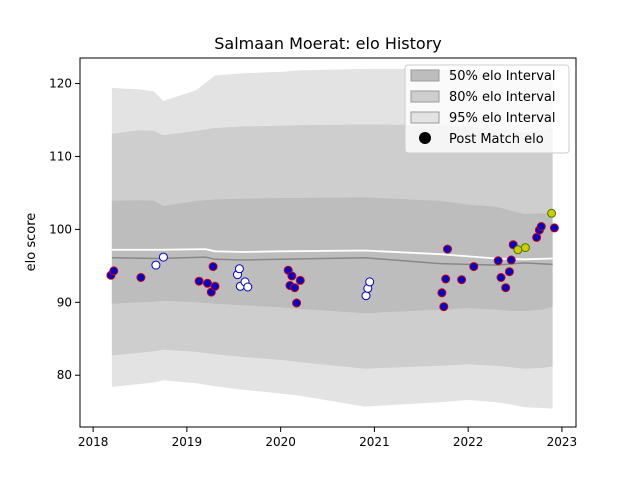 The image size is (640, 480). What do you see at coordinates (31, 242) in the screenshot?
I see `y-axis-label: elo score` at bounding box center [31, 242].